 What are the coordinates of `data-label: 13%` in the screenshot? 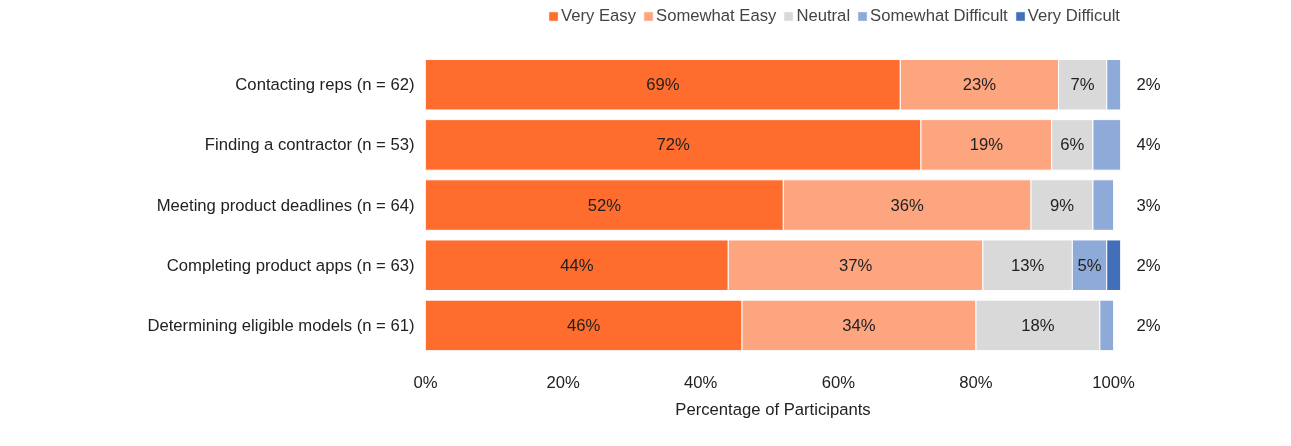 It's located at (1027, 265).